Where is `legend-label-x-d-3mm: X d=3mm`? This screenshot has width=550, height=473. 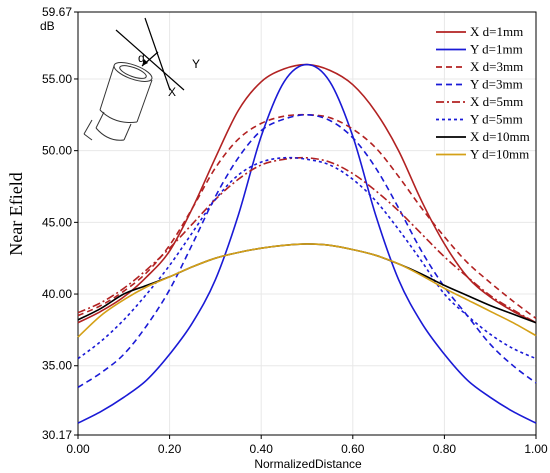 legend-label-x-d-3mm: X d=3mm is located at coordinates (496, 66).